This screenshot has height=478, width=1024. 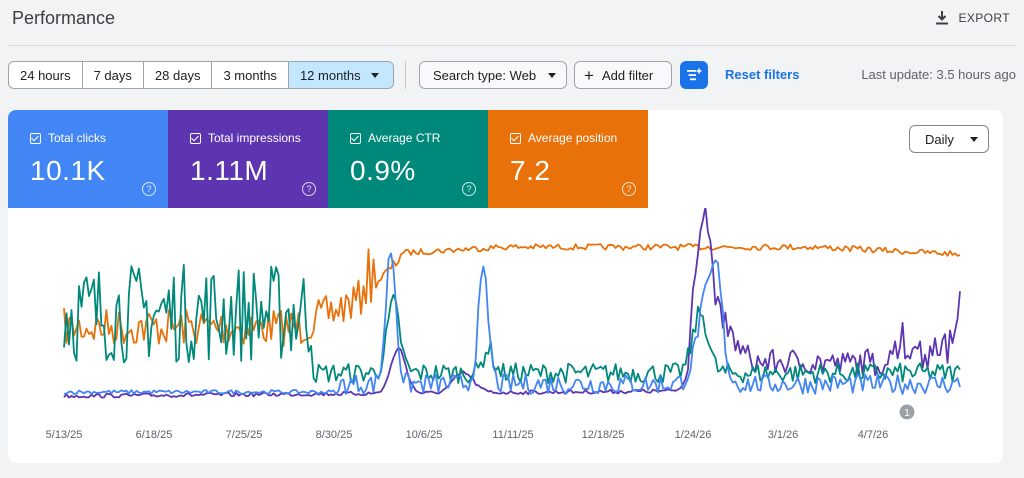 I want to click on download-icon, so click(x=942, y=18).